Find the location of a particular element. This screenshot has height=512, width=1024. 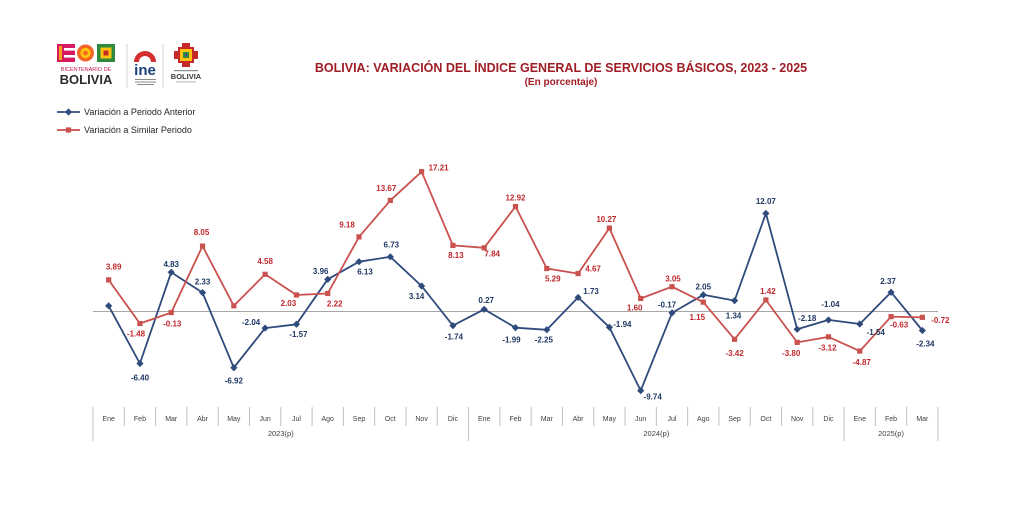

data-label: 2.05 is located at coordinates (703, 287).